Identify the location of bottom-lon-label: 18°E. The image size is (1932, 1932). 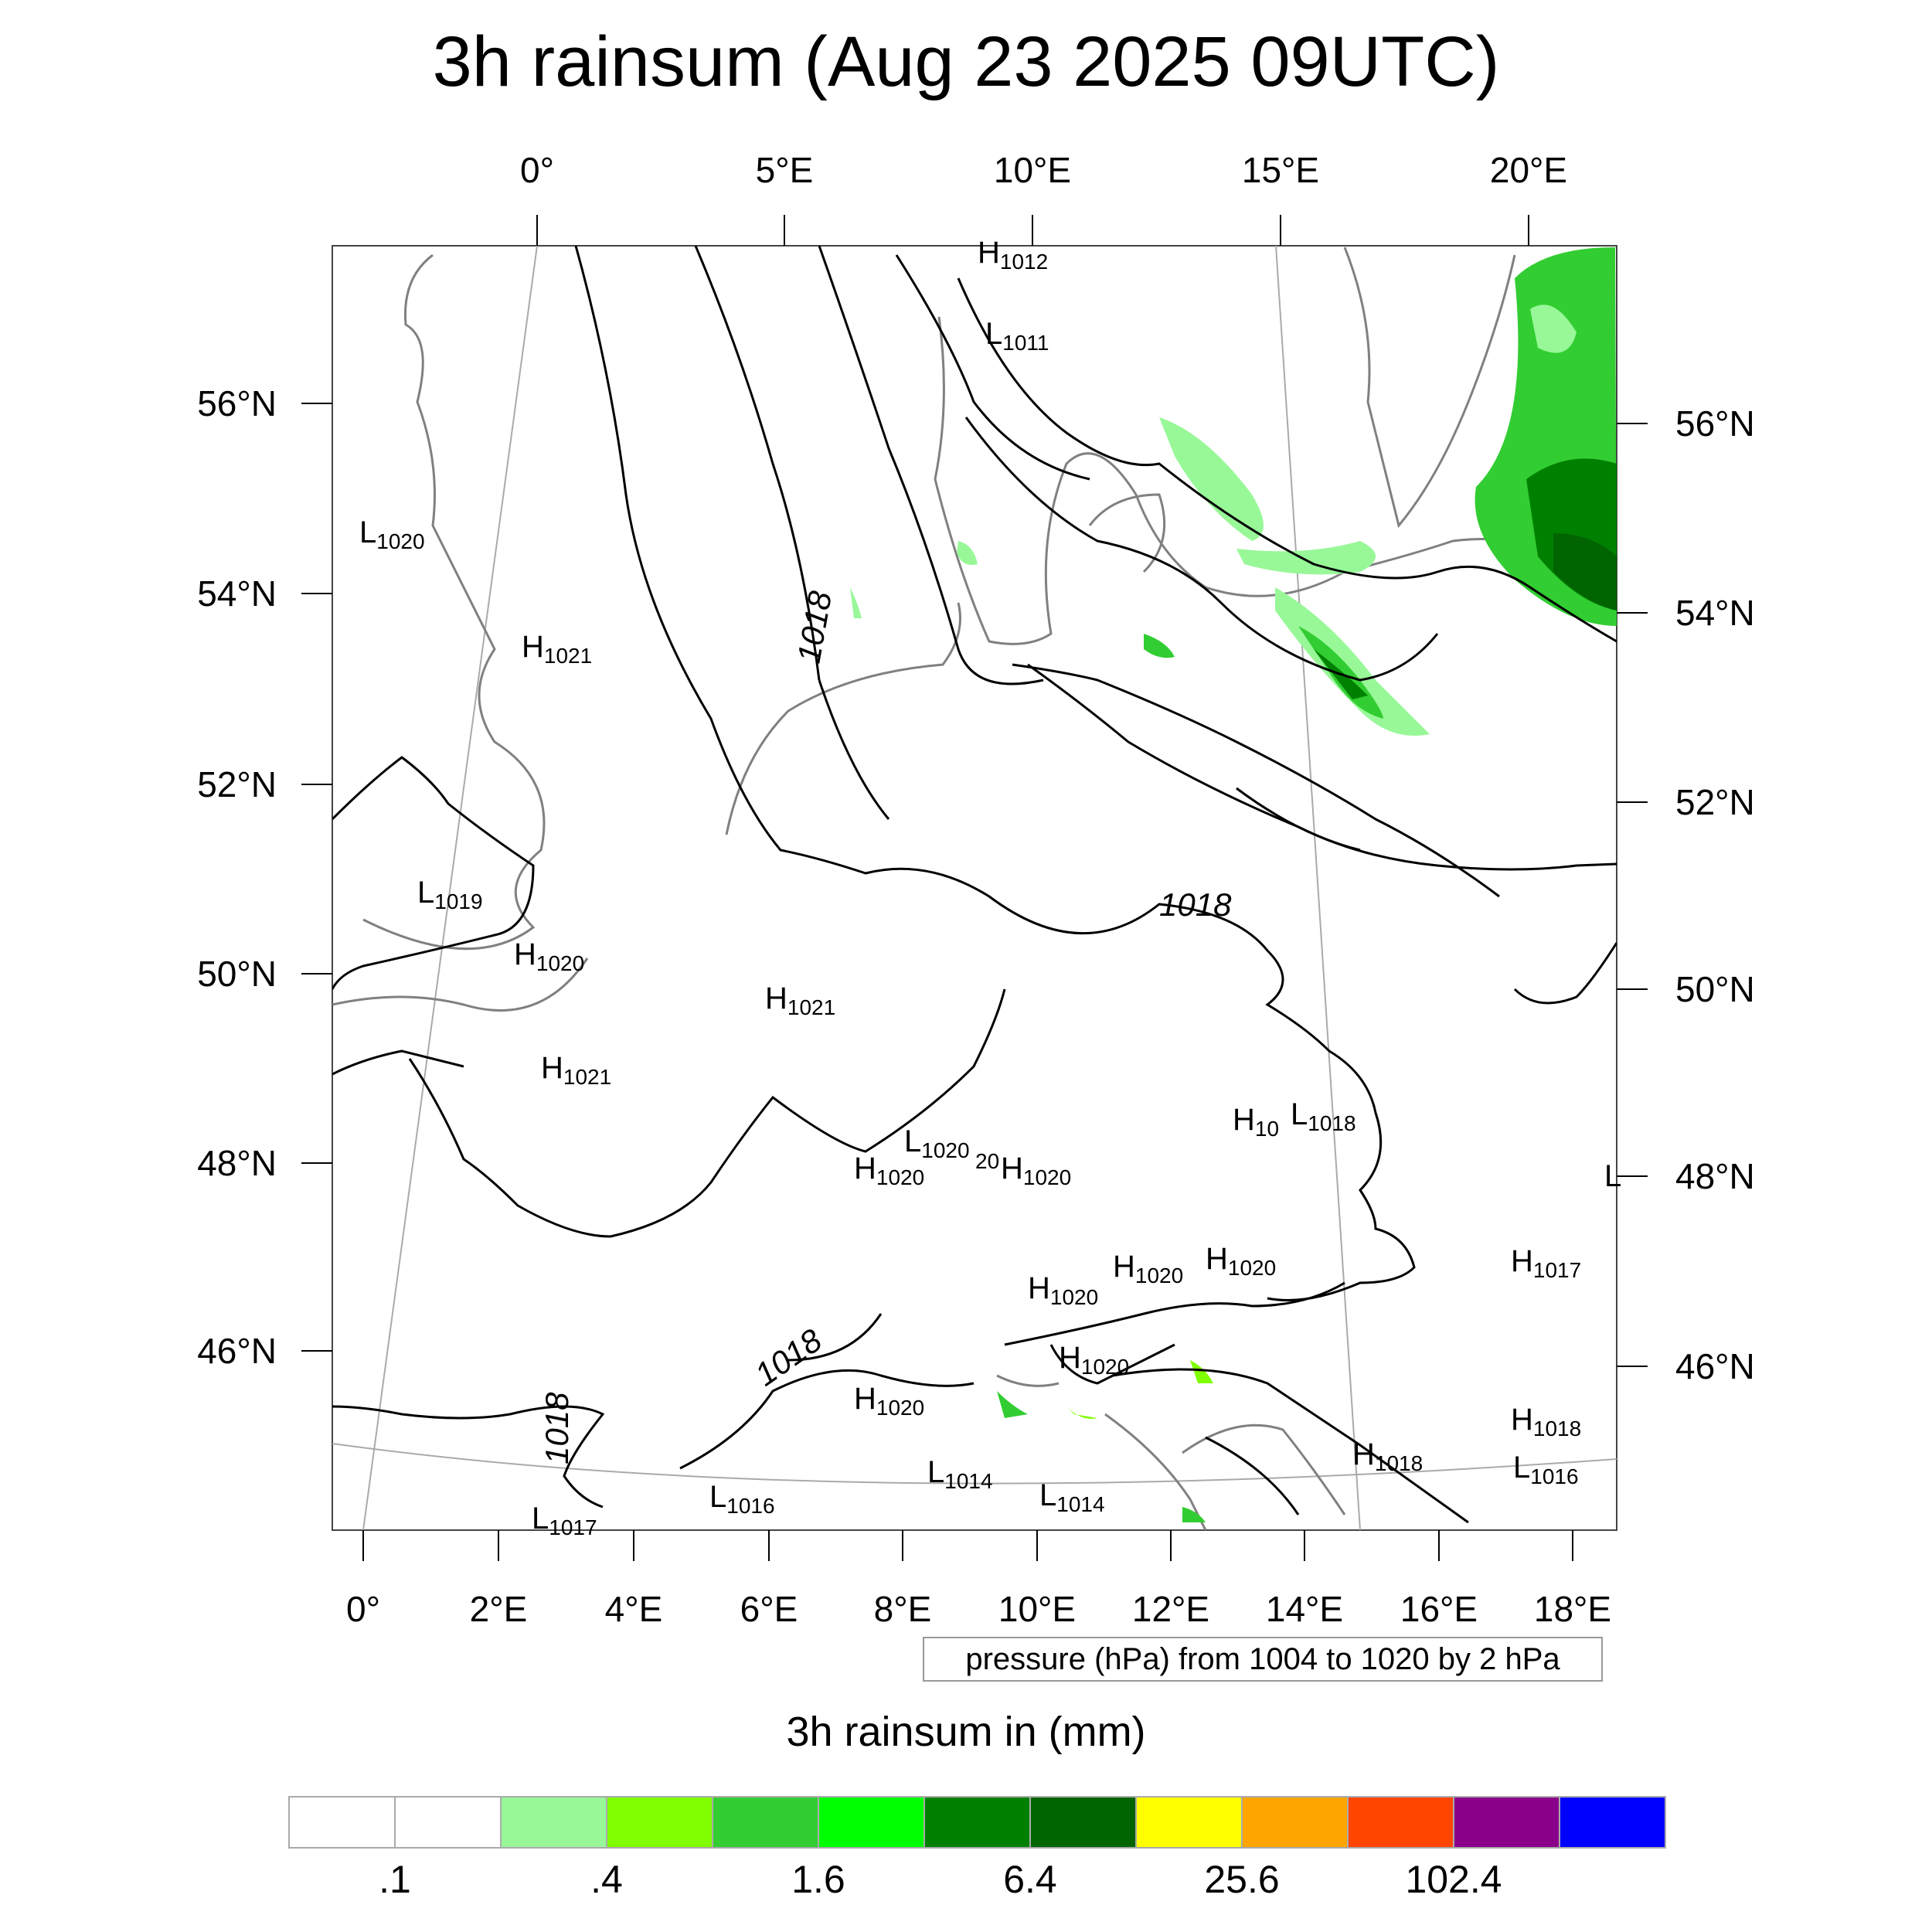
(1573, 1609).